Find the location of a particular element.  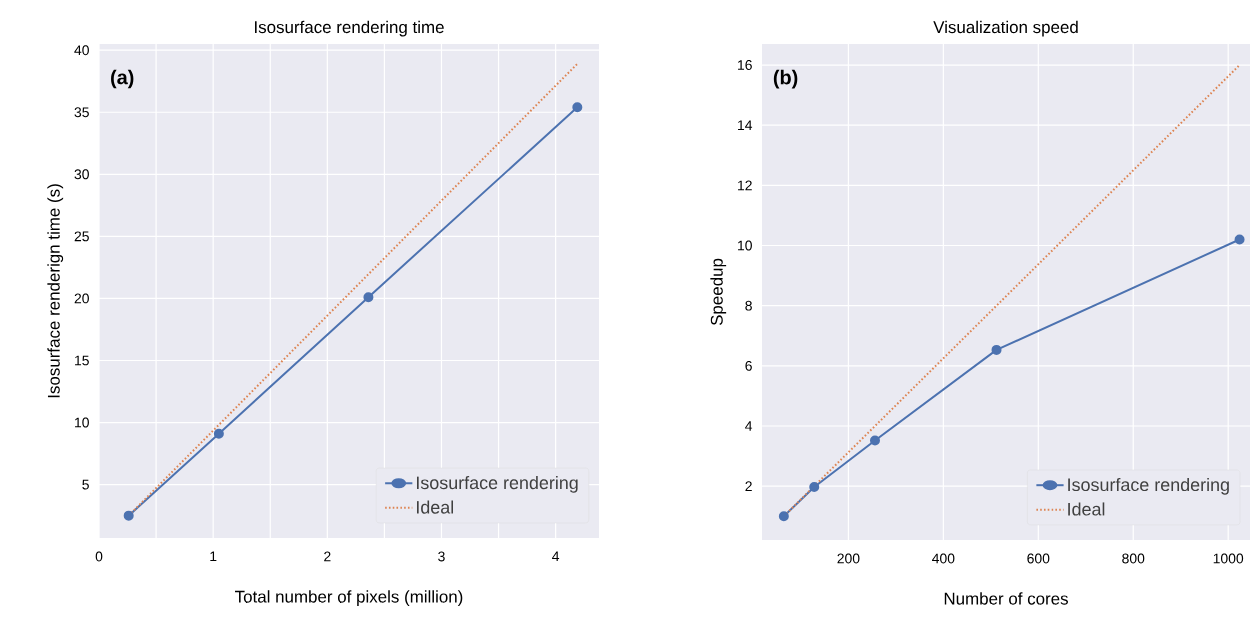

y-tick-label: 15 is located at coordinates (82, 360).